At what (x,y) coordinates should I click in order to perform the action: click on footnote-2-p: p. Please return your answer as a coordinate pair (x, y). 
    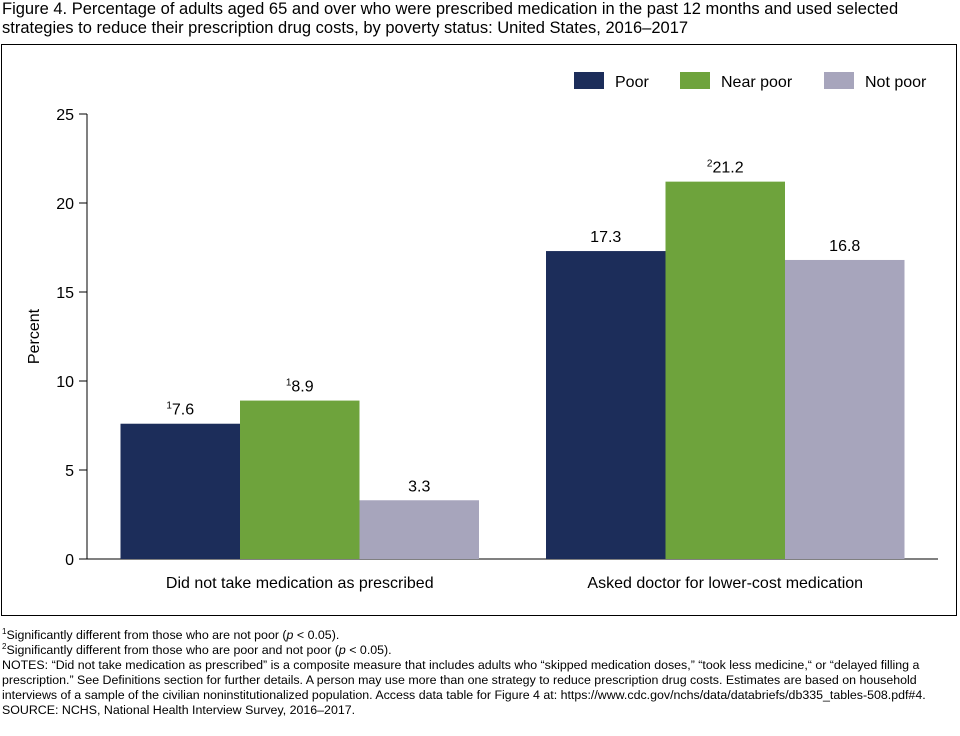
    Looking at the image, I should click on (342, 650).